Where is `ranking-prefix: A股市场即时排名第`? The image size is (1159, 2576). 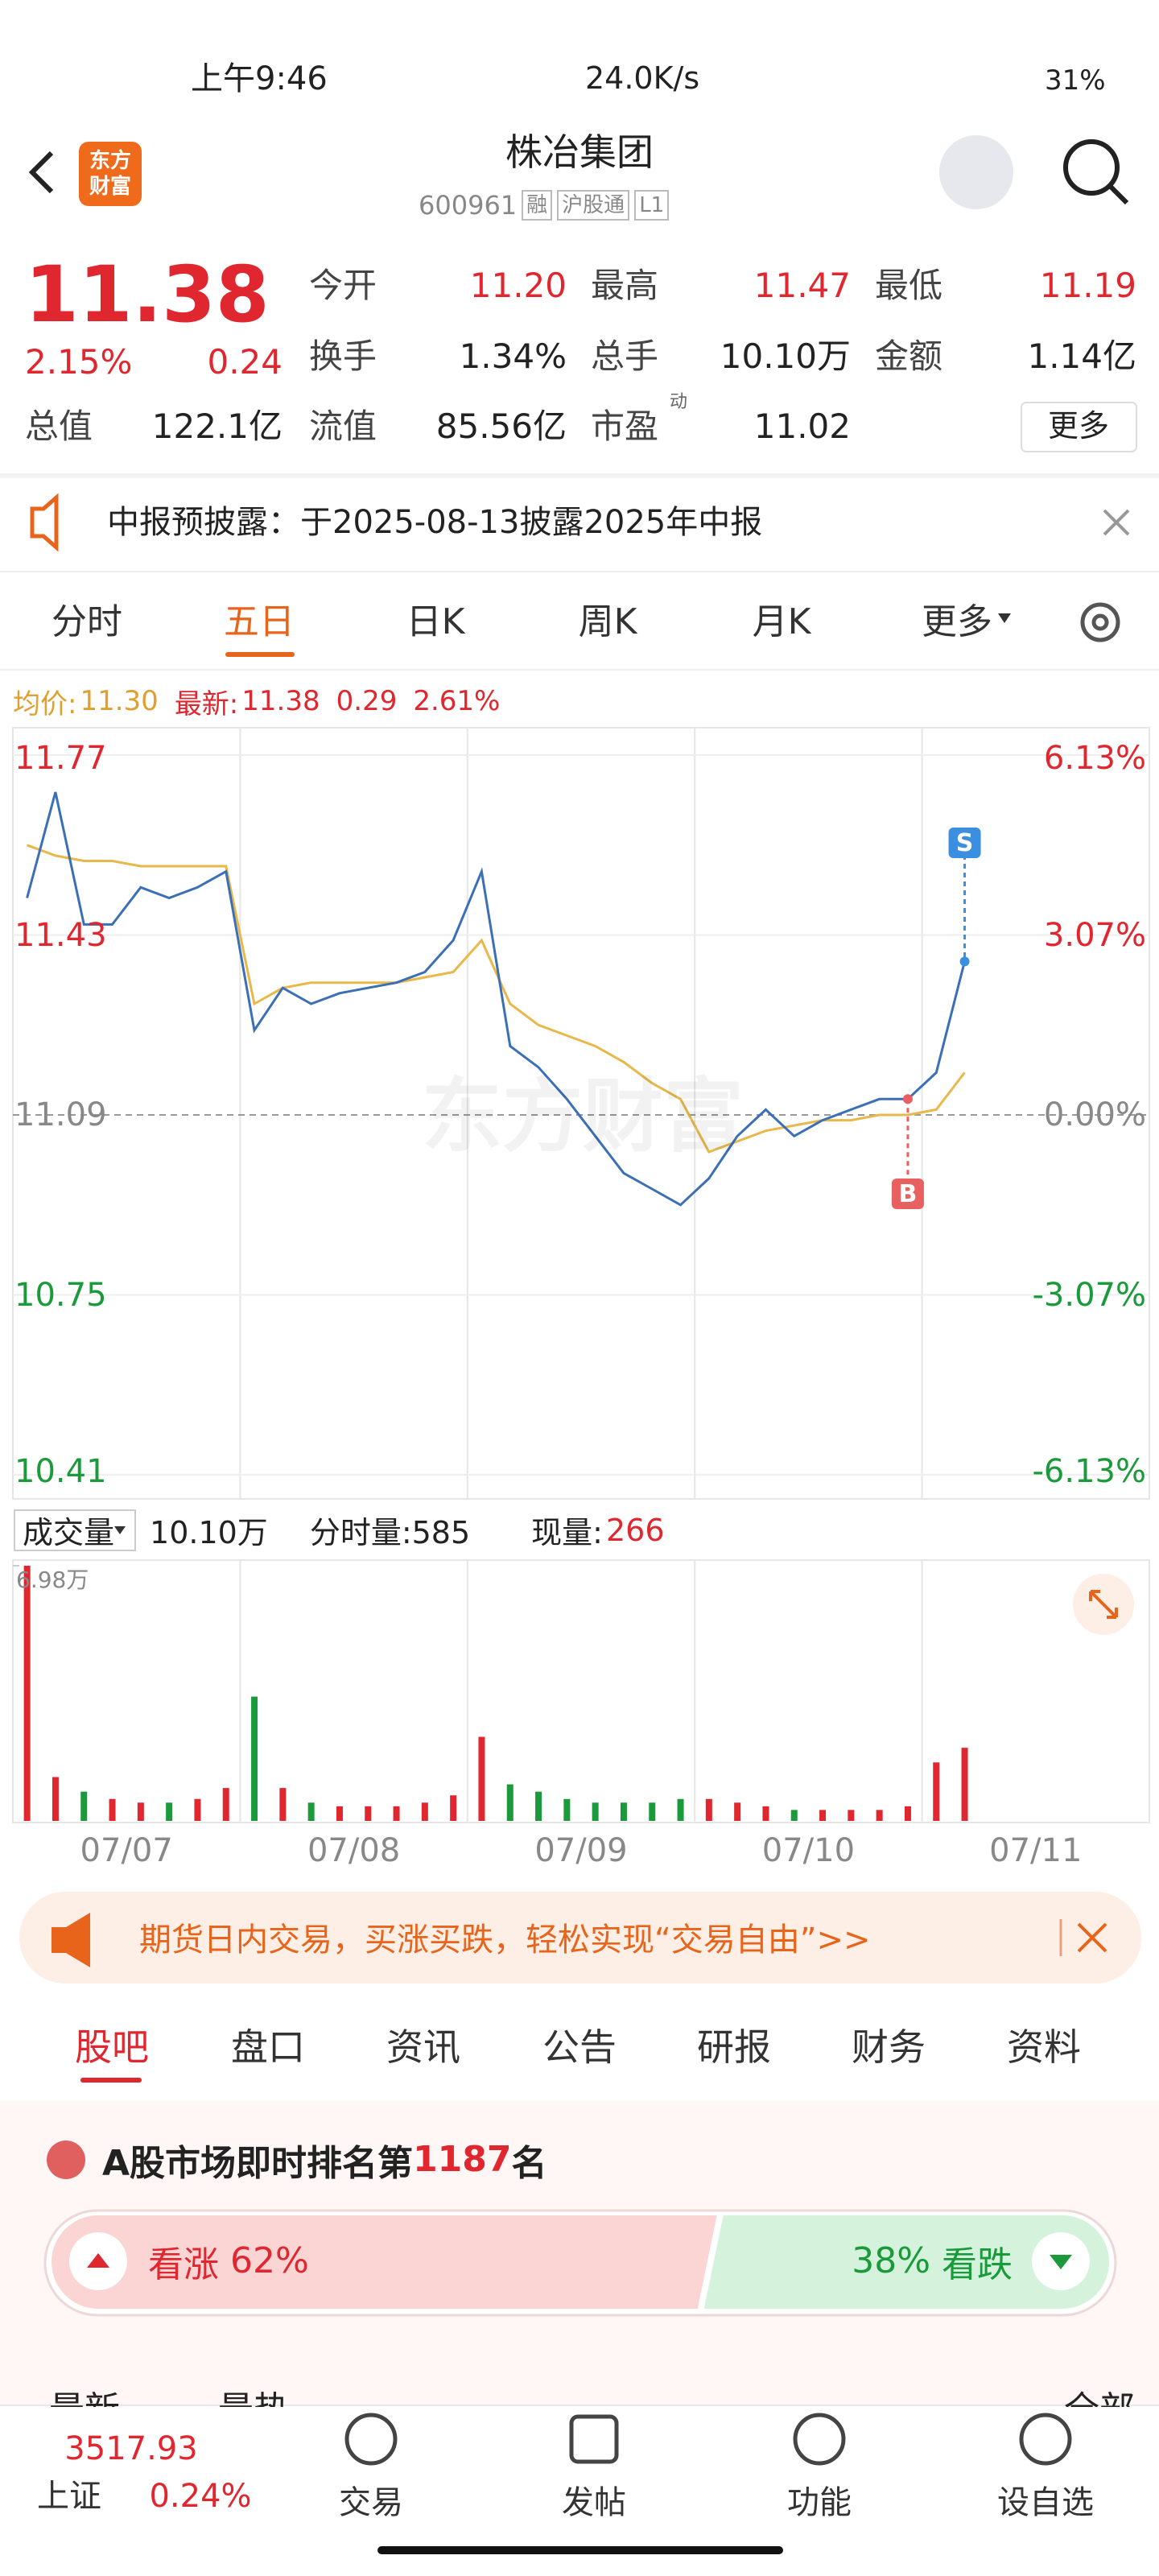 ranking-prefix: A股市场即时排名第 is located at coordinates (258, 2163).